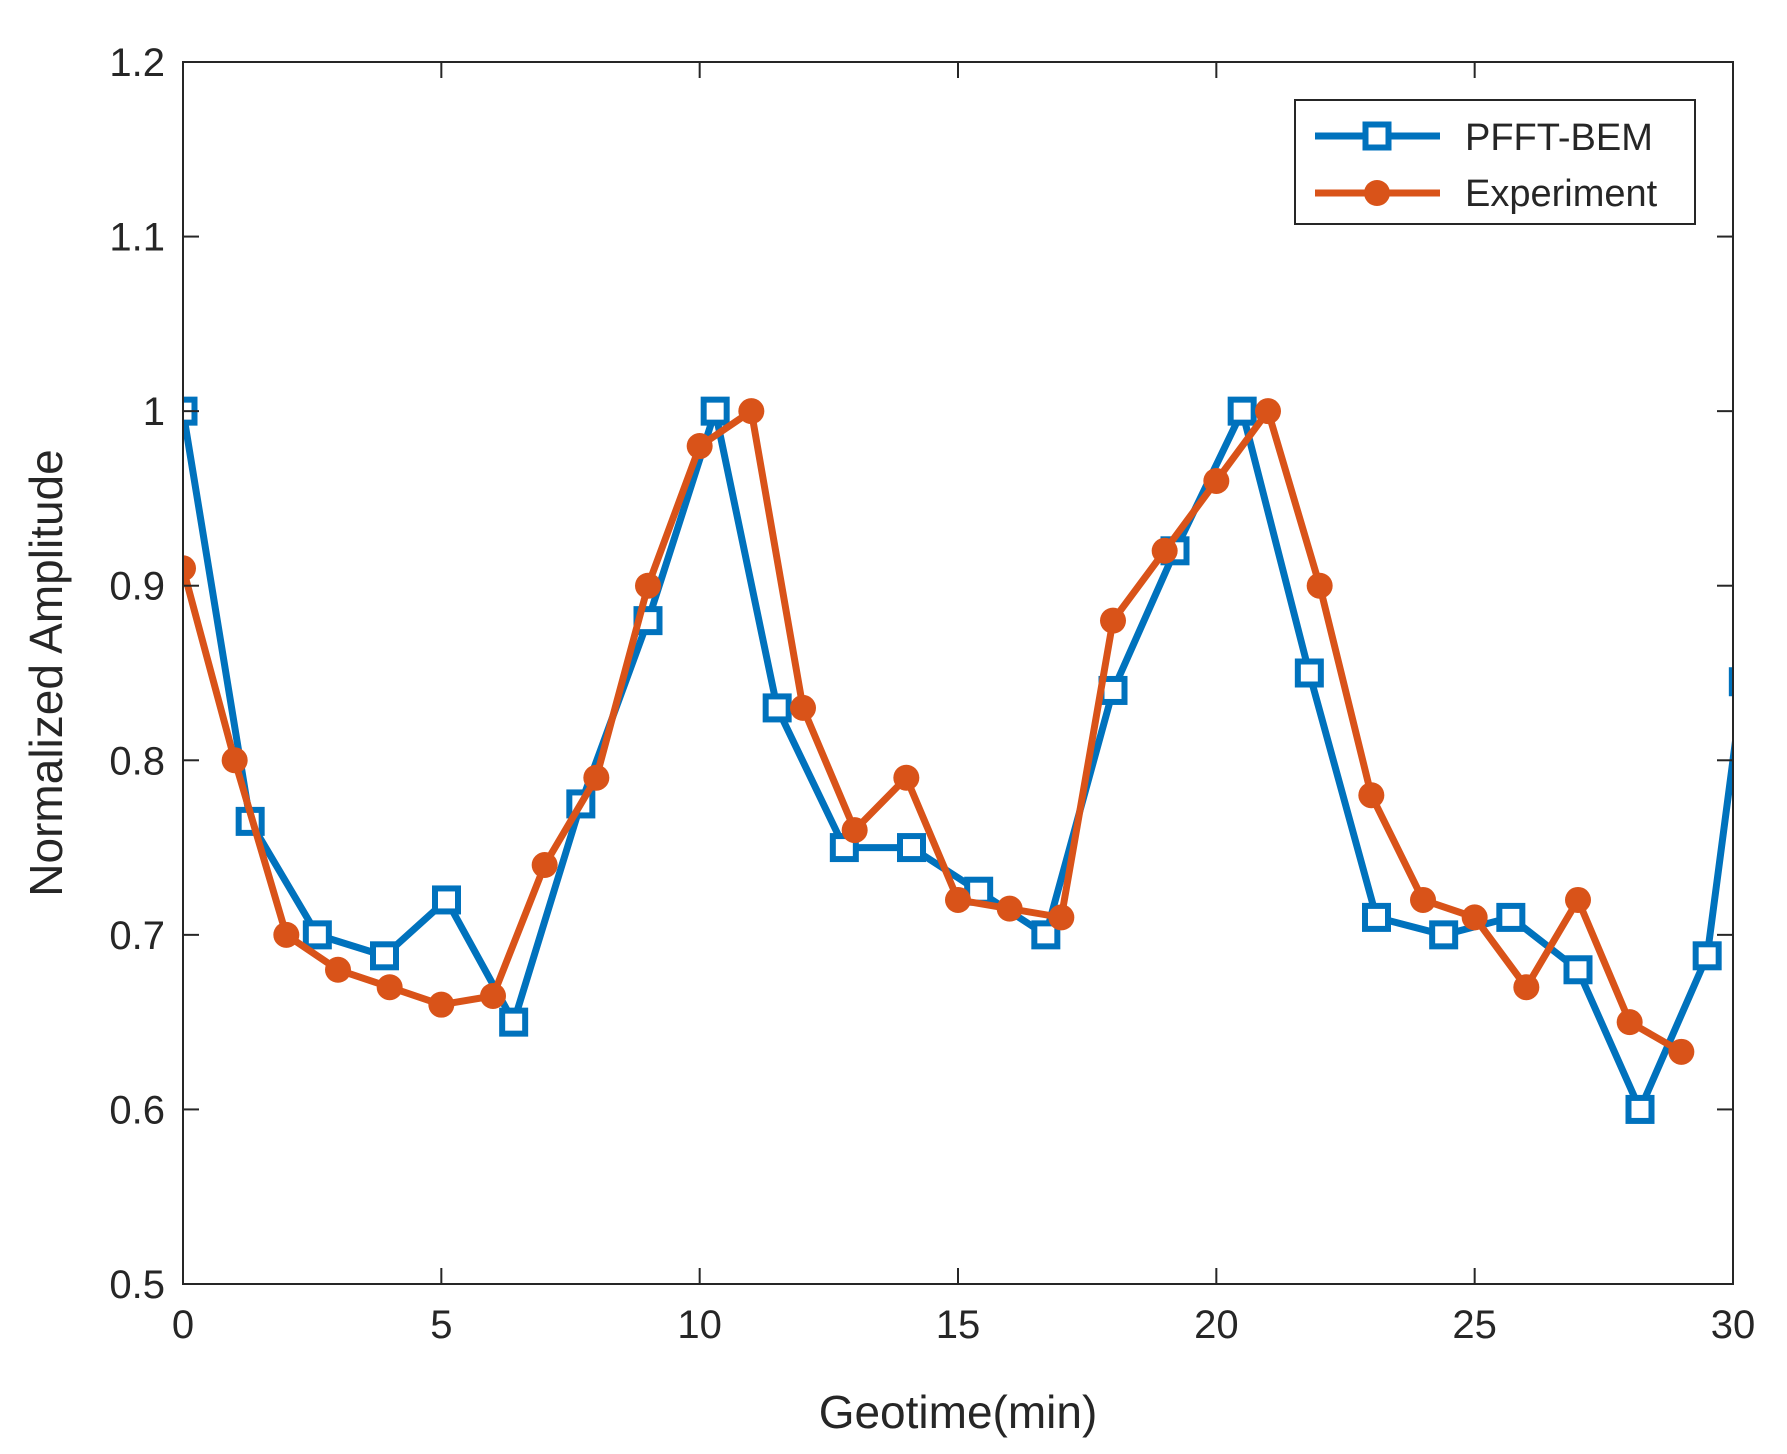  What do you see at coordinates (137, 761) in the screenshot?
I see `y-tick-label: 0.8` at bounding box center [137, 761].